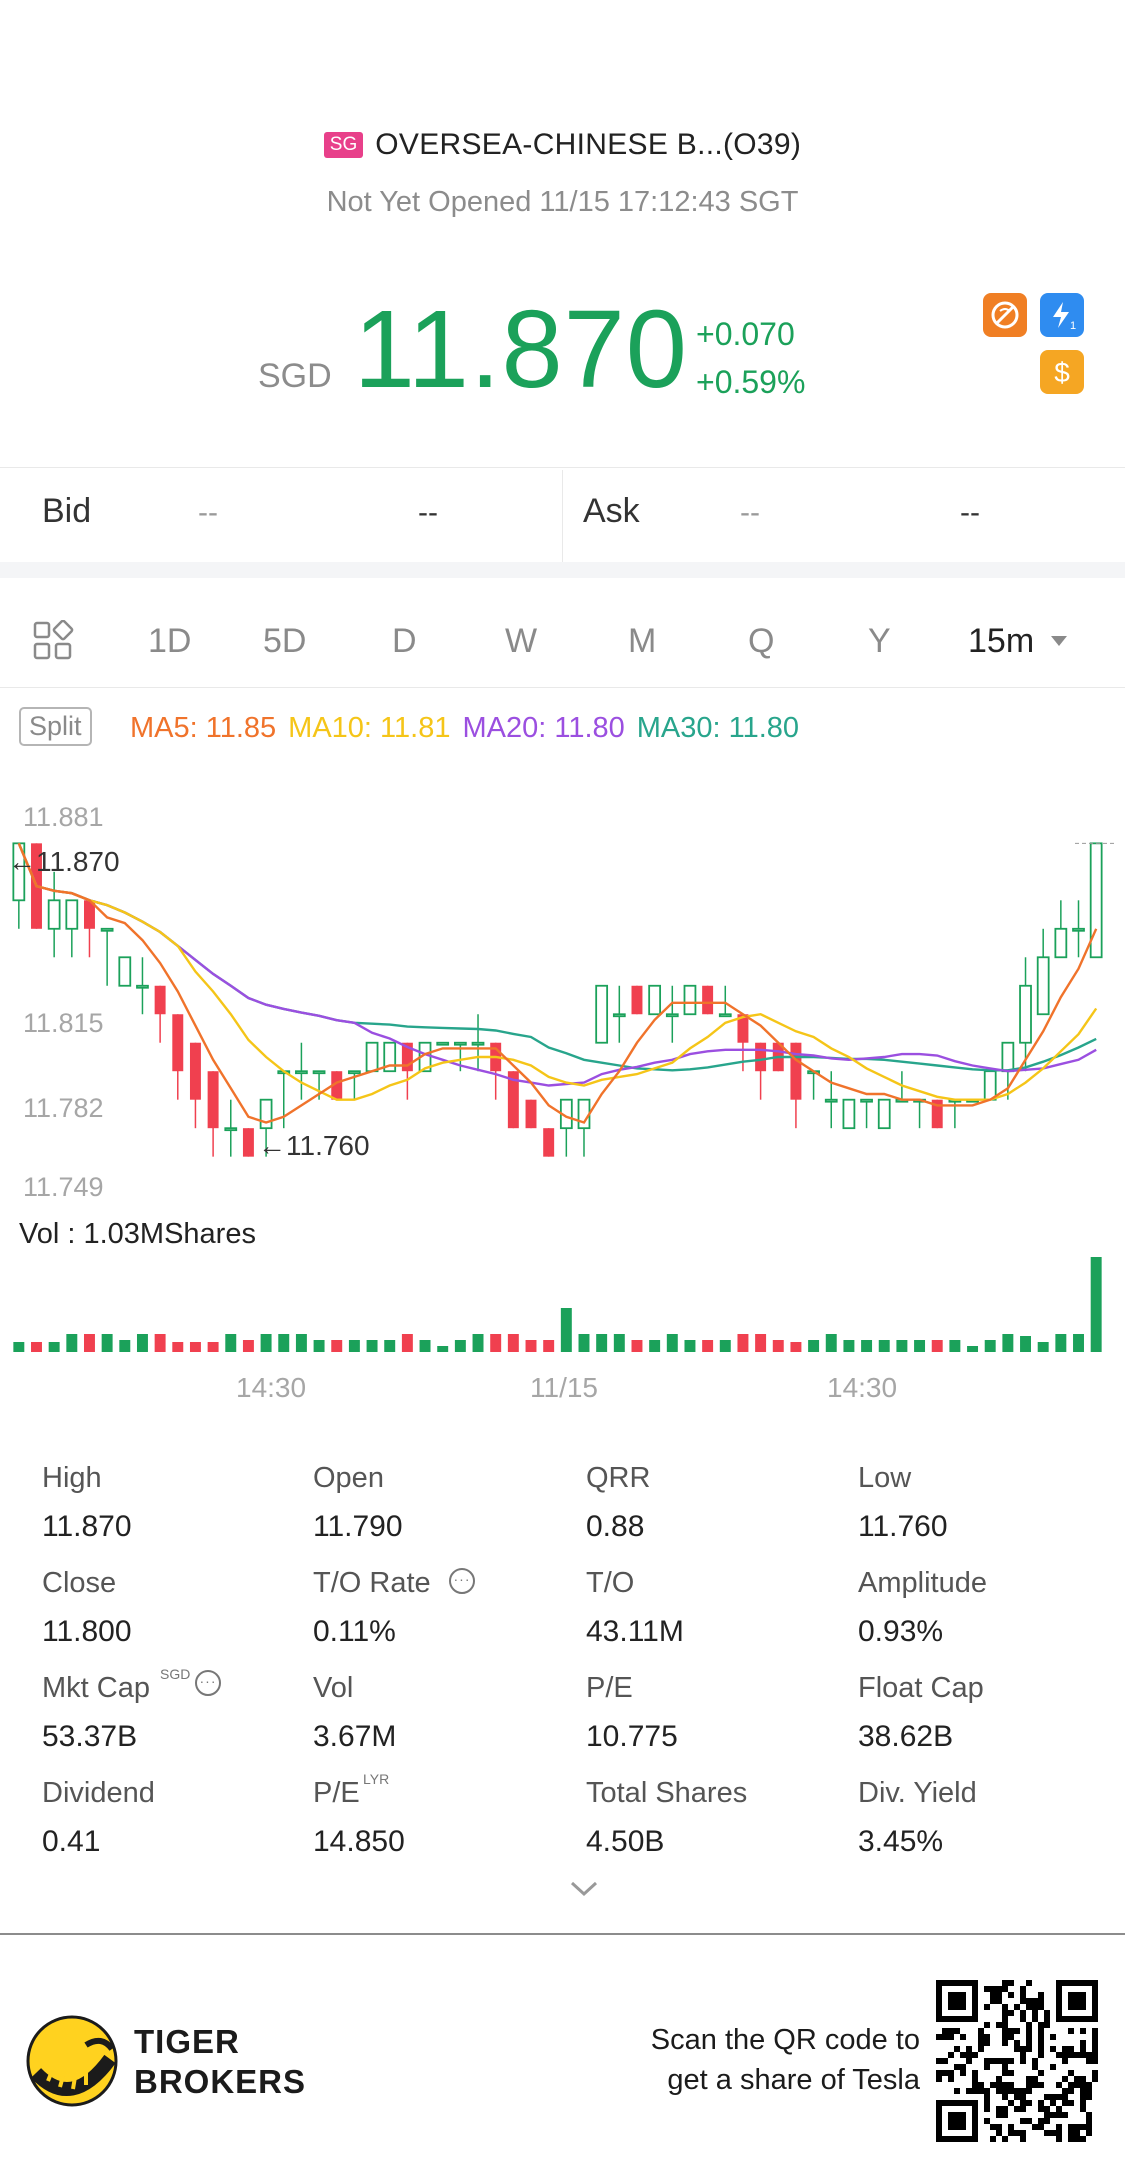  What do you see at coordinates (521, 641) in the screenshot?
I see `tab-w: W` at bounding box center [521, 641].